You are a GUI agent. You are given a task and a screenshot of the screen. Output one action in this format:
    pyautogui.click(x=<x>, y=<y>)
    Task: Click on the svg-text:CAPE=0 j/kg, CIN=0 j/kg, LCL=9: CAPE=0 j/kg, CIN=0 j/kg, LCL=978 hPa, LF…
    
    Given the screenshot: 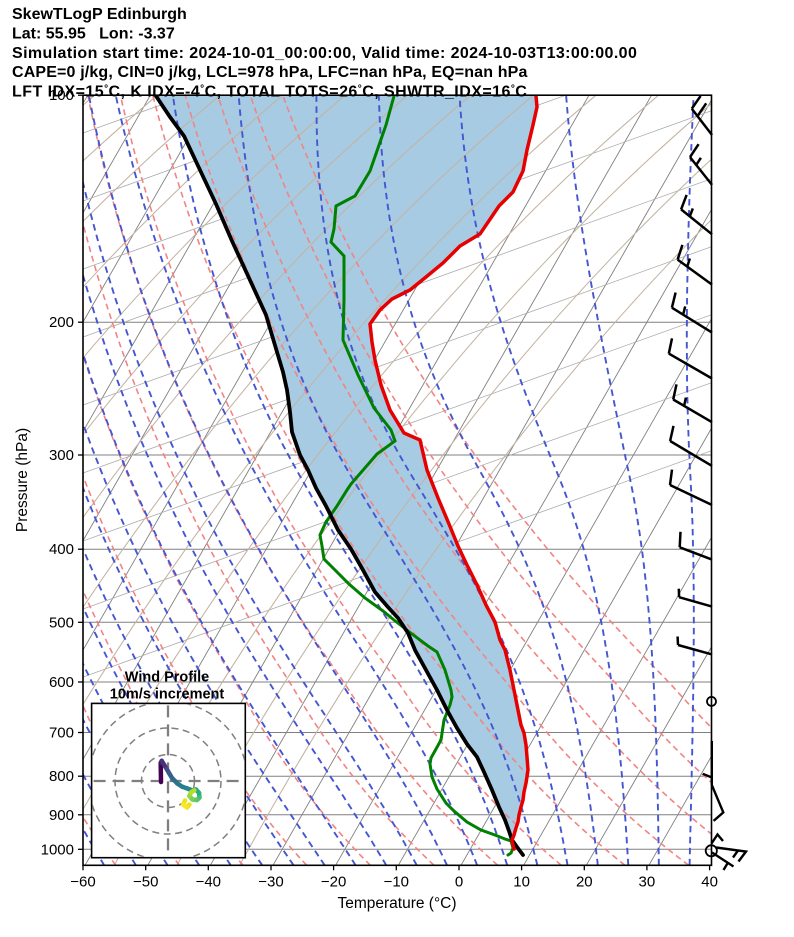 What is the action you would take?
    pyautogui.click(x=270, y=72)
    